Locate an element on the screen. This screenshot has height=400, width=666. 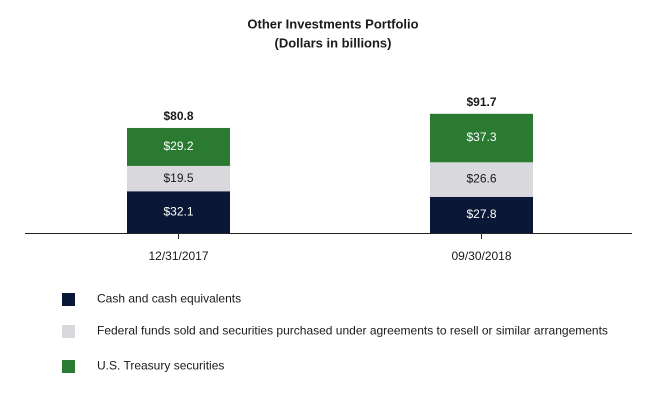
chart-subtitle: (Dollars in billions) is located at coordinates (332, 42).